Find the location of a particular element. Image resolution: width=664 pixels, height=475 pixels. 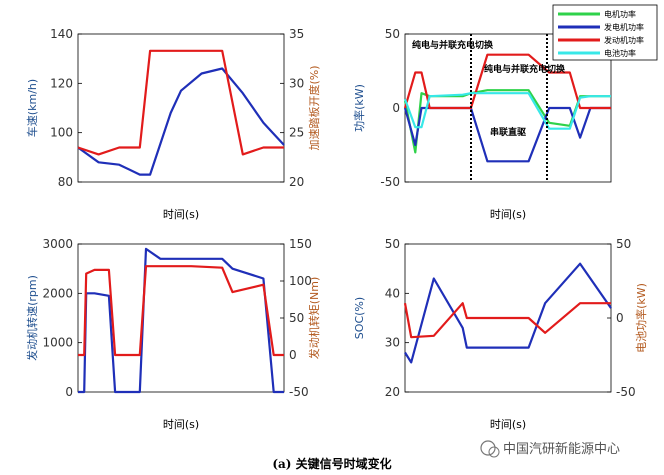

y-right-tick-label: 30 is located at coordinates (296, 83).